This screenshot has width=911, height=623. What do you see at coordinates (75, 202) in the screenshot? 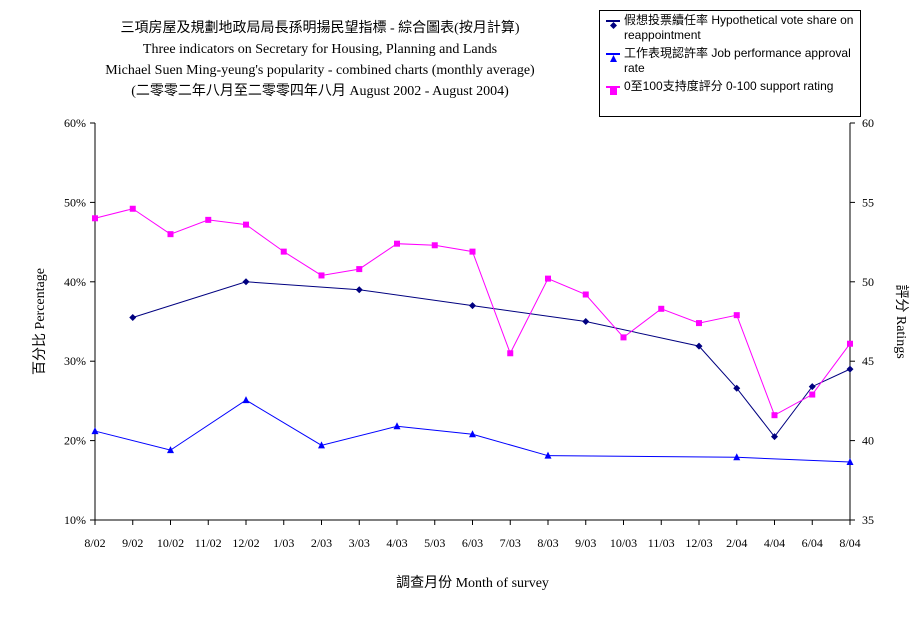
I see `y-tick-label-left: 50%` at bounding box center [75, 202].